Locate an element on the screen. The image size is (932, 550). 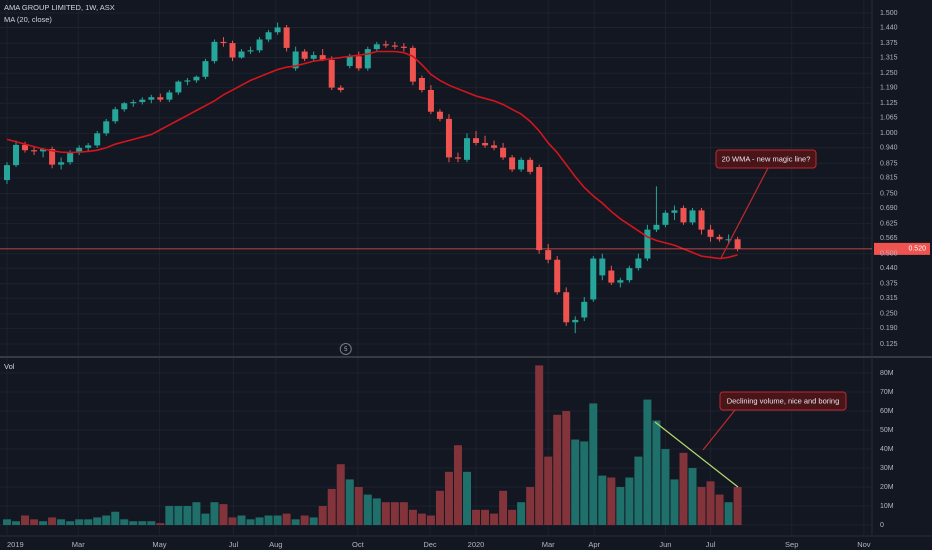
callout-box is located at coordinates (783, 401).